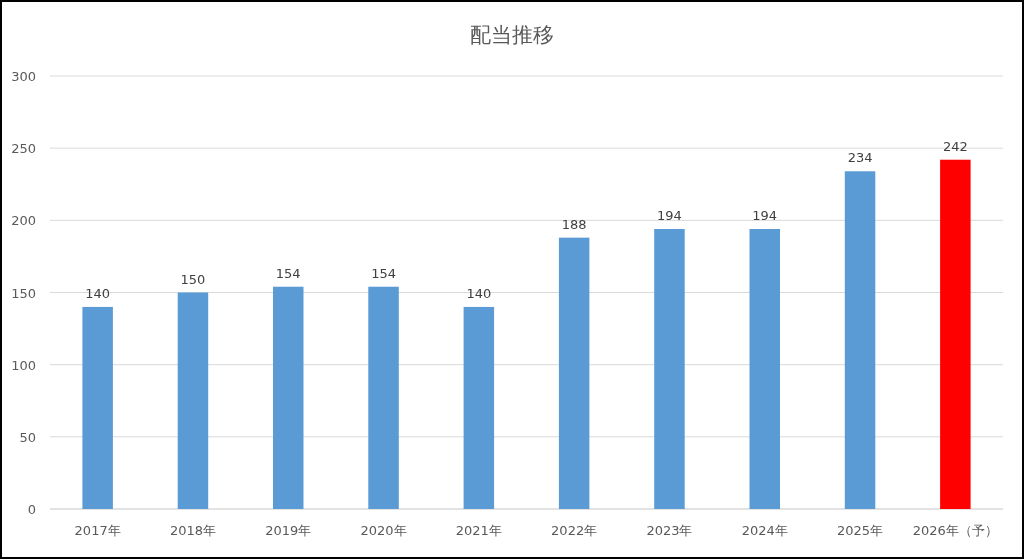  I want to click on x-tick-label: 2021年, so click(478, 530).